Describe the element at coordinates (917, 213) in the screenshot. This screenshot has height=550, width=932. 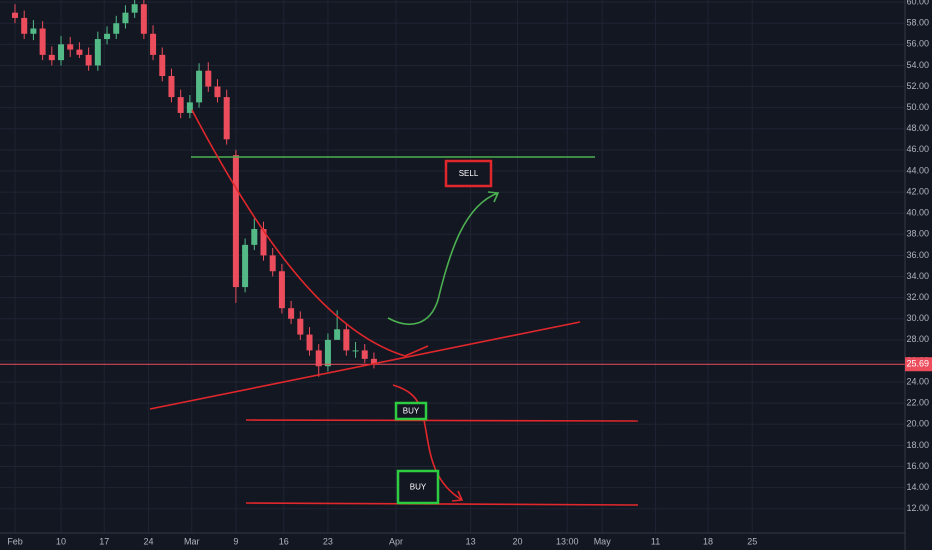
I see `y-tick-label: 40.00` at that location.